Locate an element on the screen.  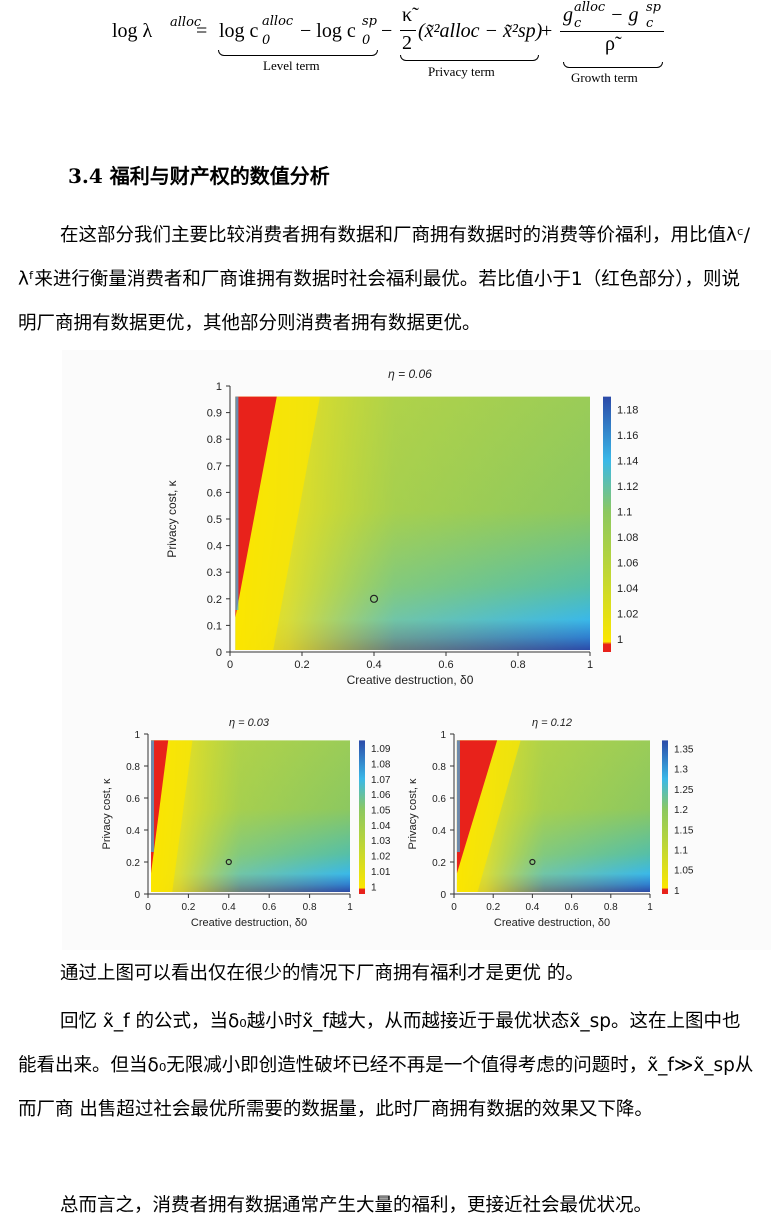
growth-term-label: Growth term is located at coordinates (604, 77).